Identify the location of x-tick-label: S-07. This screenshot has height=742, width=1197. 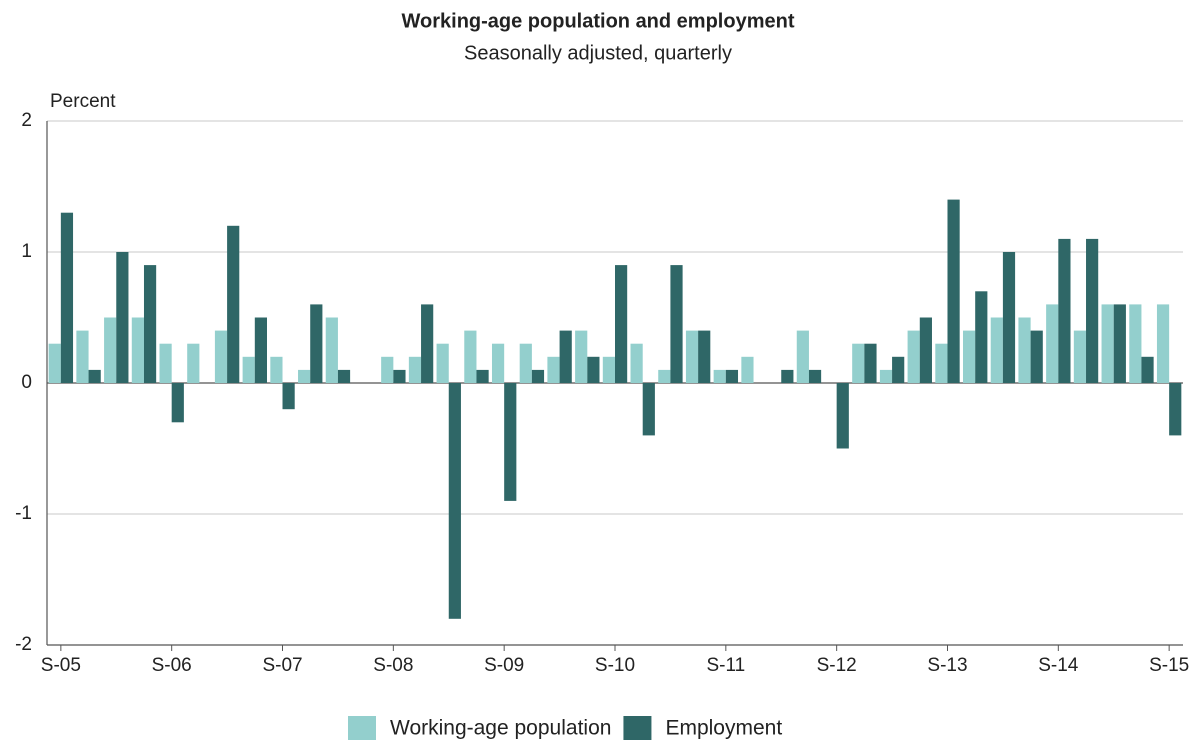
(282, 665).